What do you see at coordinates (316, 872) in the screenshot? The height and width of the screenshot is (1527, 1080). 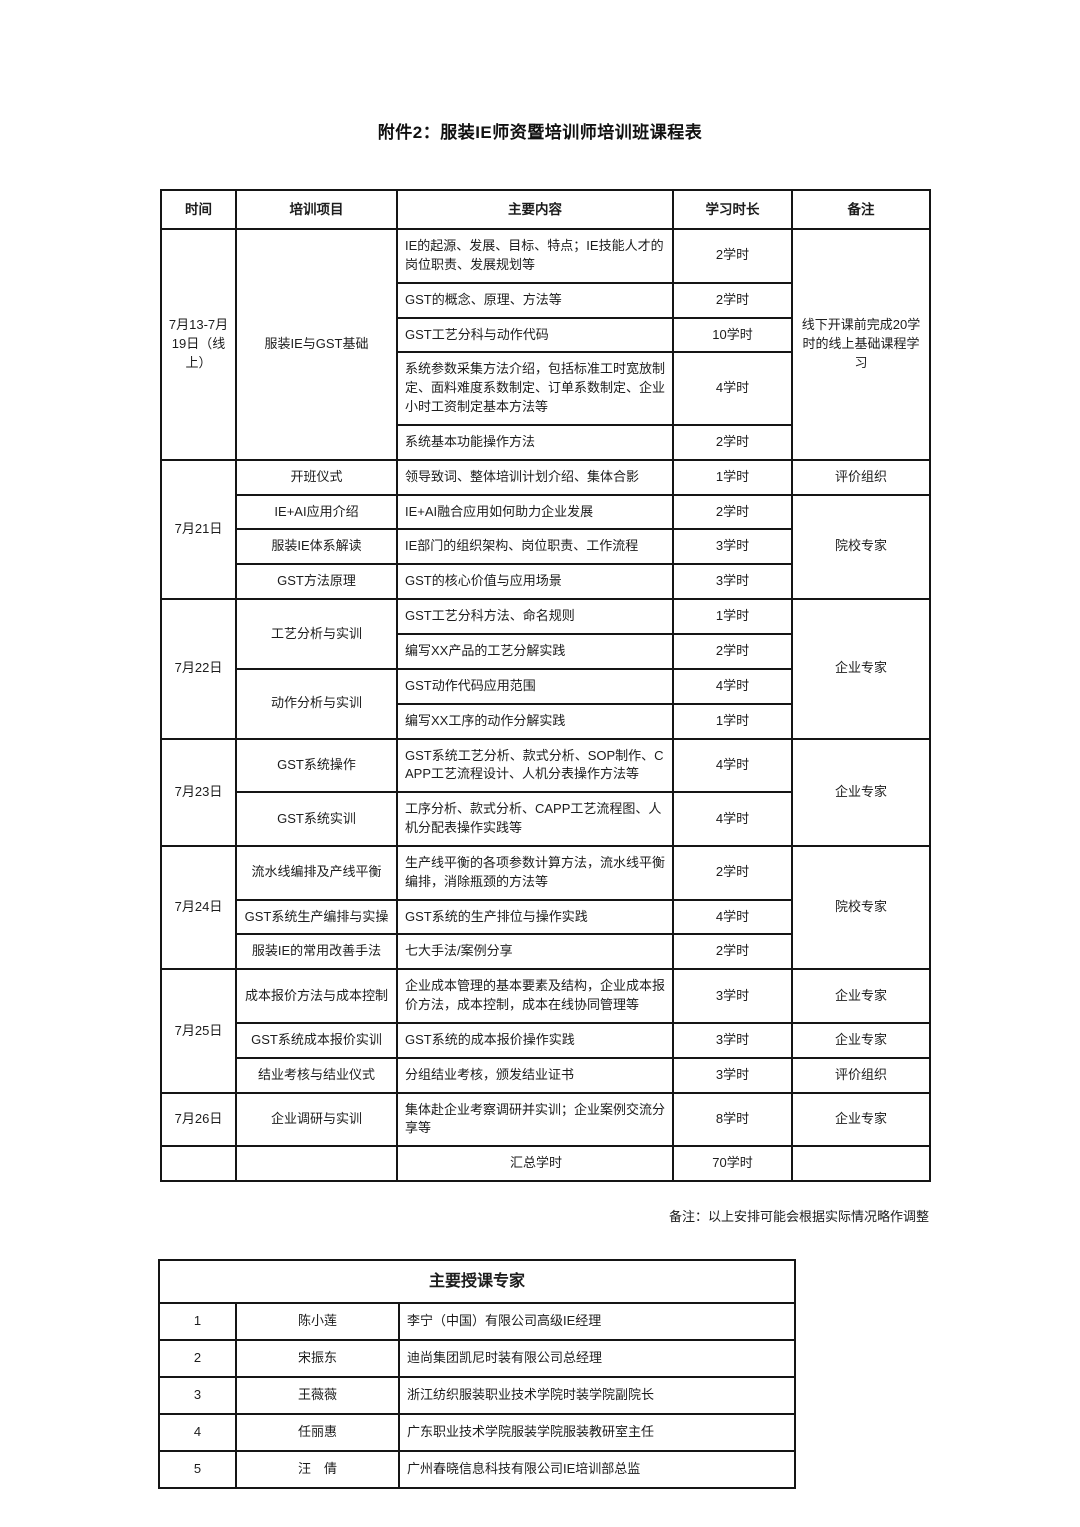 I see `cell-project: 流水线编排及产线平衡` at bounding box center [316, 872].